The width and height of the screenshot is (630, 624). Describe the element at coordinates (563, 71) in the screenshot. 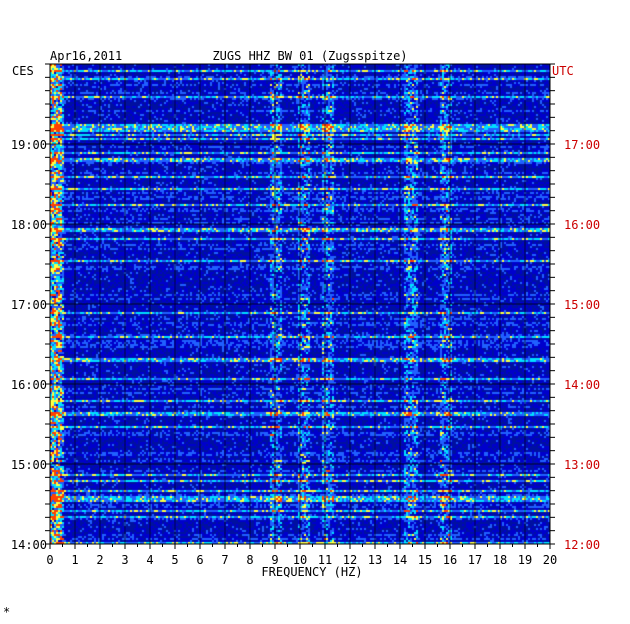

I see `right-axis-label: UTC` at that location.